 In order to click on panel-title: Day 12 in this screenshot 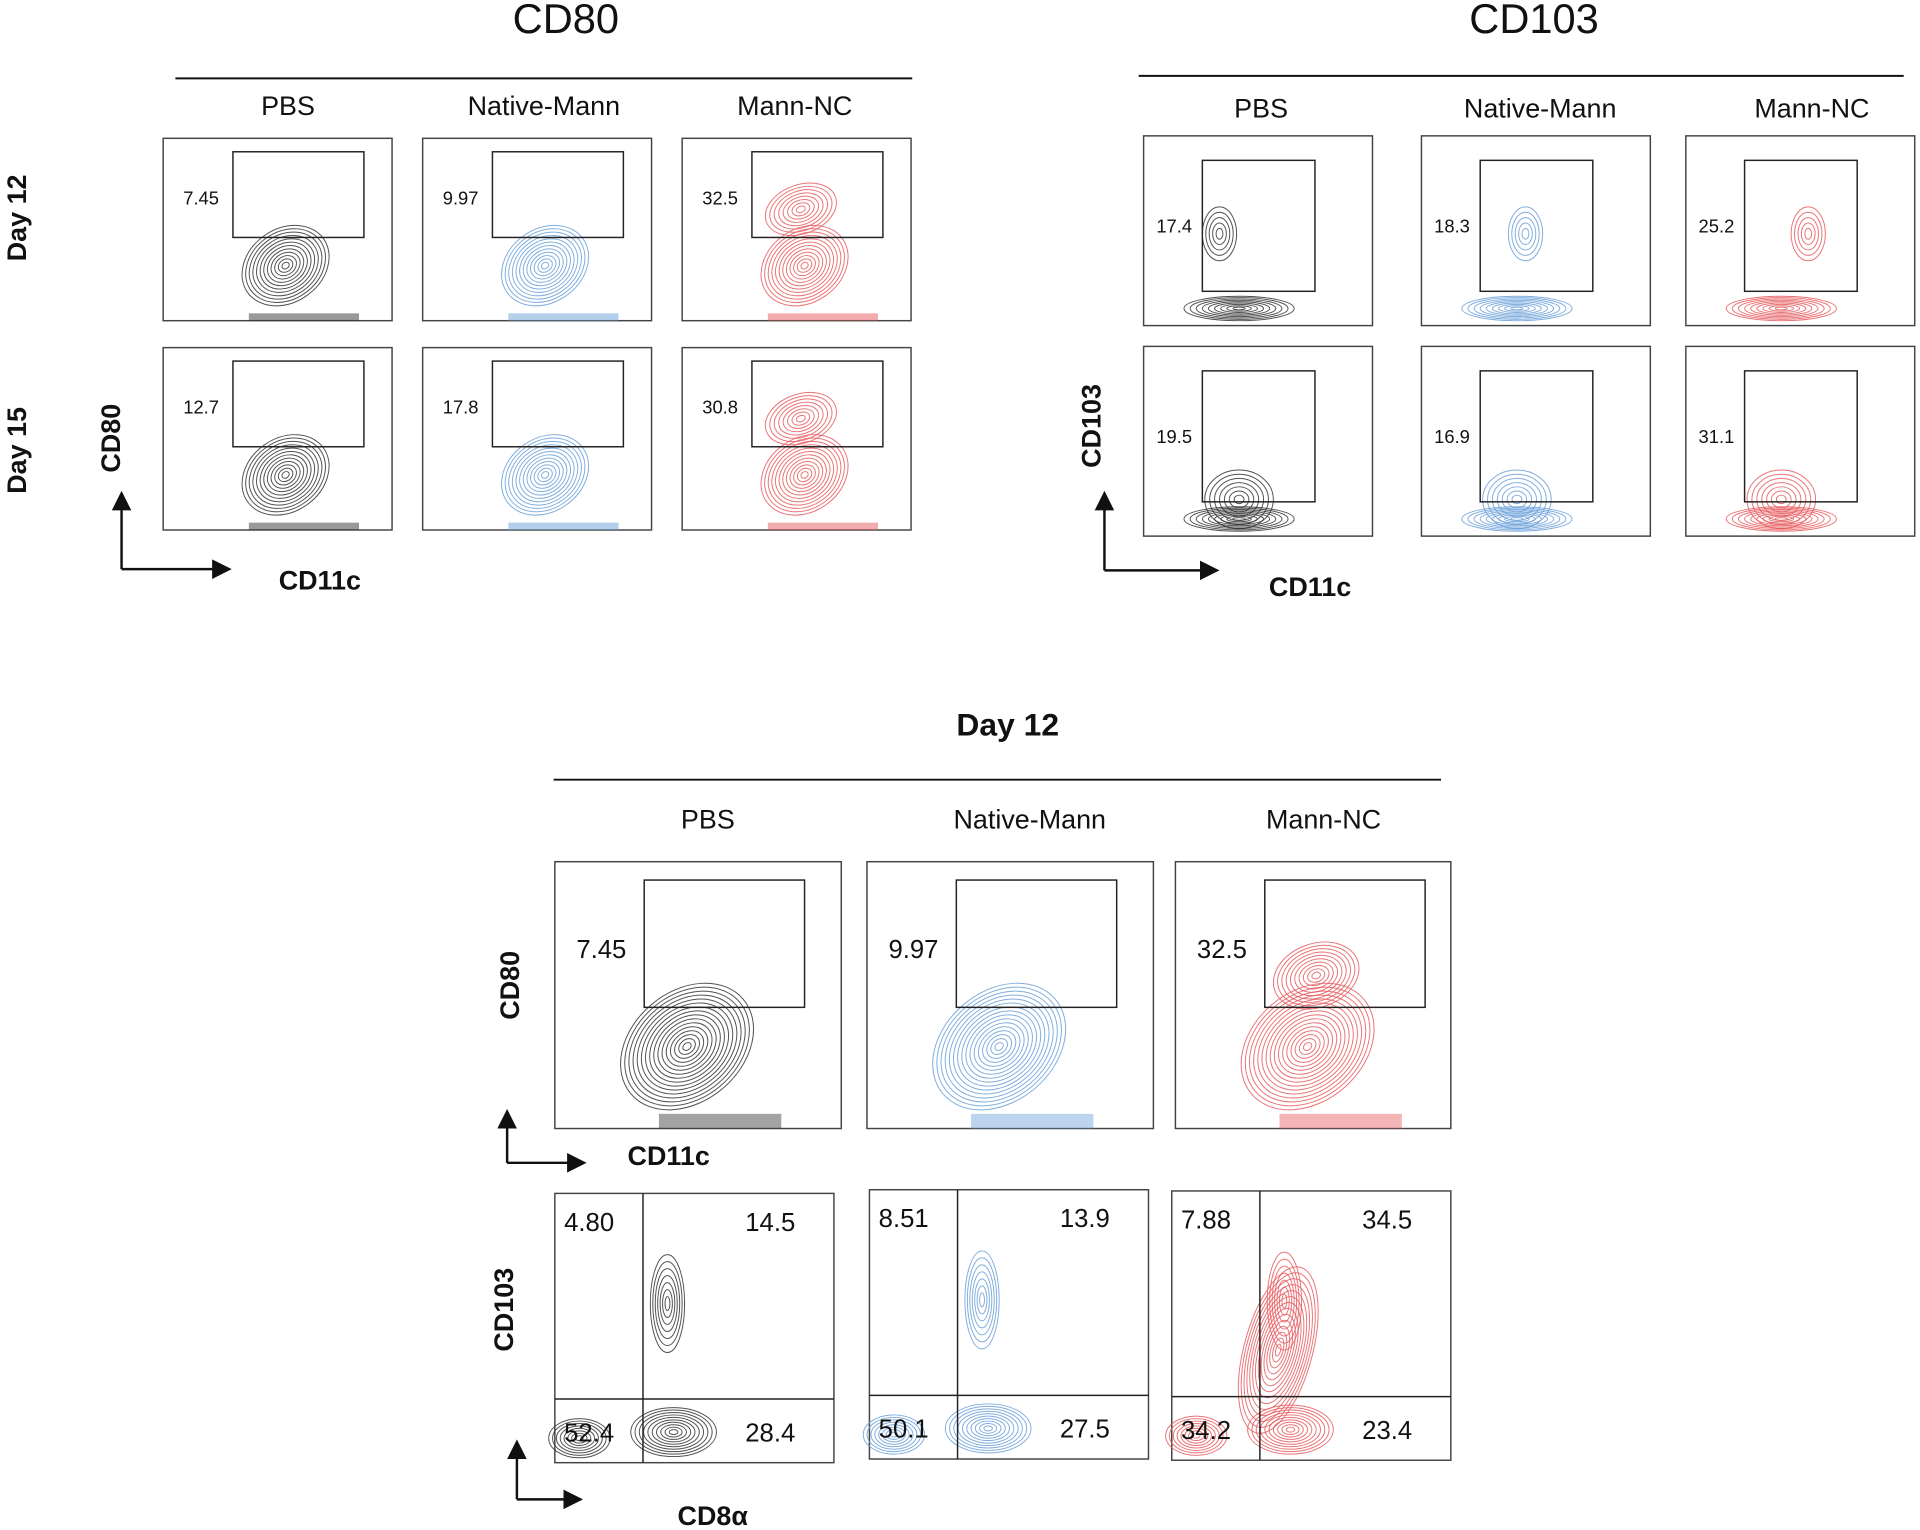, I will do `click(1007, 724)`.